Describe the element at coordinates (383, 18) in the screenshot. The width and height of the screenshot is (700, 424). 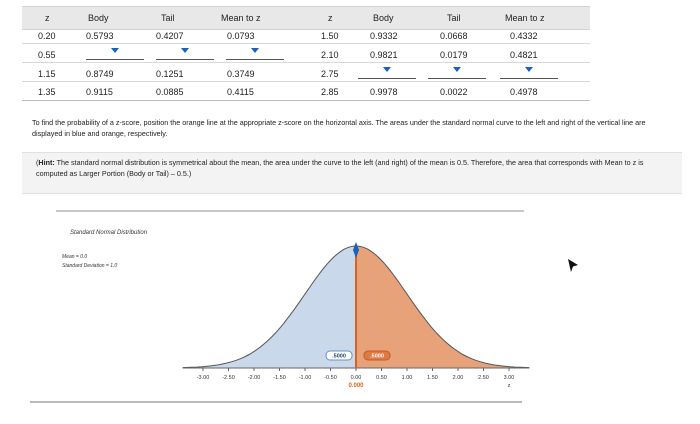
I see `header-body-right: Body` at that location.